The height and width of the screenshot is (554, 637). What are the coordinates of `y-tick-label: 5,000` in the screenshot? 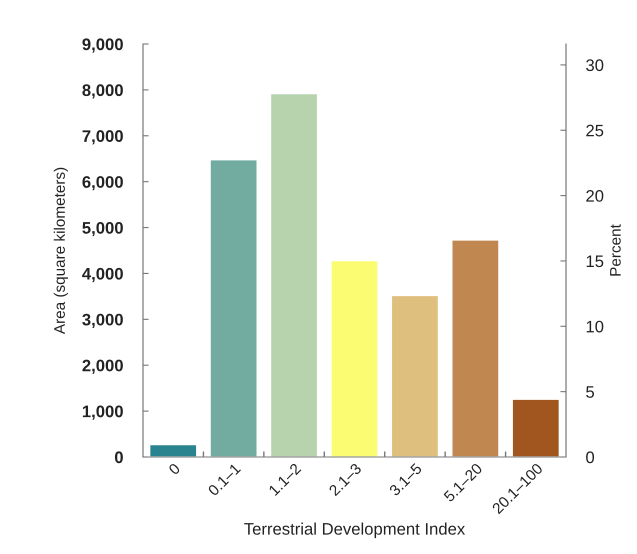 It's located at (102, 229).